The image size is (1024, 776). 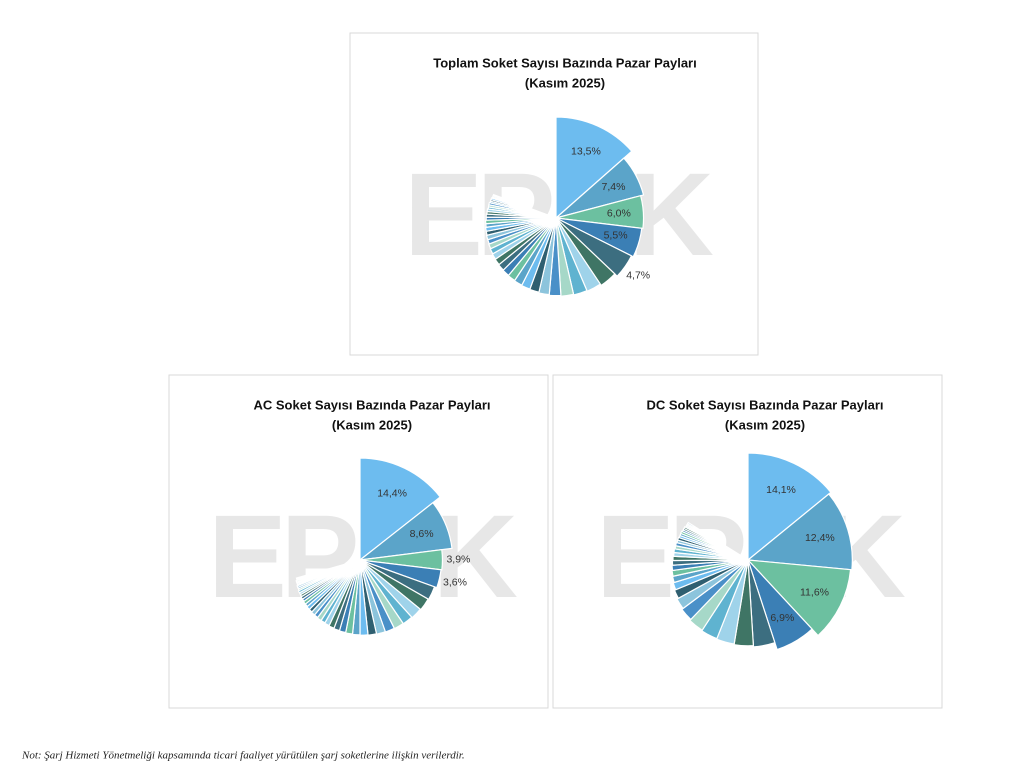 I want to click on data-label: 3,6%, so click(x=455, y=582).